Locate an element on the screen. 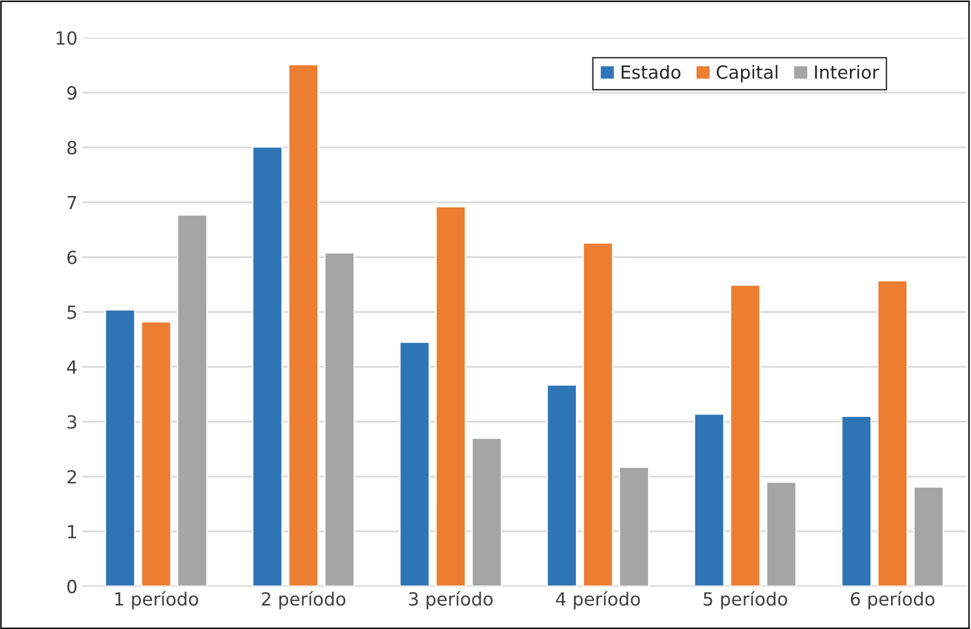 This screenshot has height=629, width=971. y-tick-label: 0 is located at coordinates (71, 587).